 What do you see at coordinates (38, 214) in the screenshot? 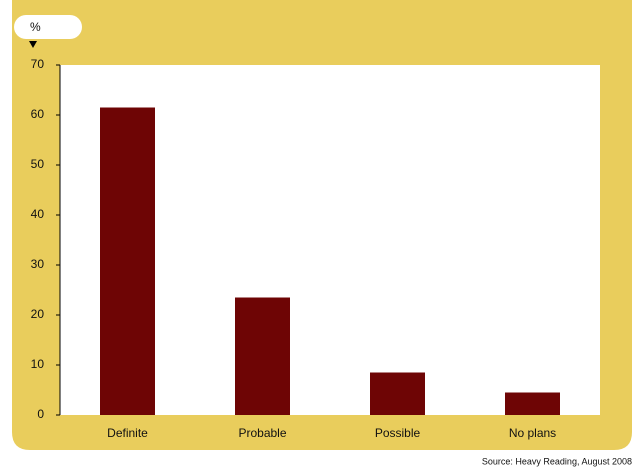
I see `y-tick-label: 40` at bounding box center [38, 214].